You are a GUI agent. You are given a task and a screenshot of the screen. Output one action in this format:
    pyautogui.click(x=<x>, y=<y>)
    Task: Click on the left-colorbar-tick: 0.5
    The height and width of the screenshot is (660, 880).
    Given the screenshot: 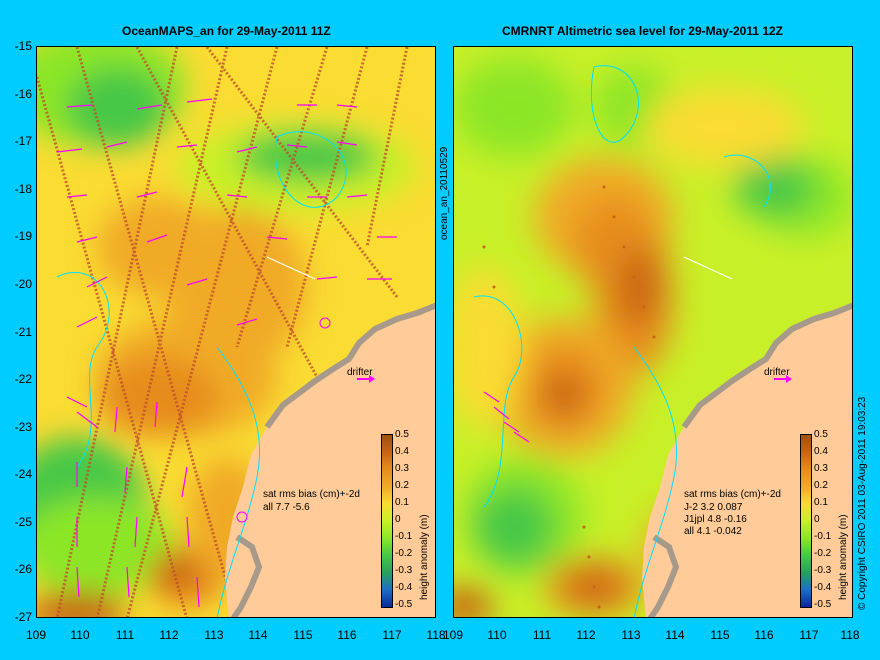 What is the action you would take?
    pyautogui.click(x=402, y=434)
    